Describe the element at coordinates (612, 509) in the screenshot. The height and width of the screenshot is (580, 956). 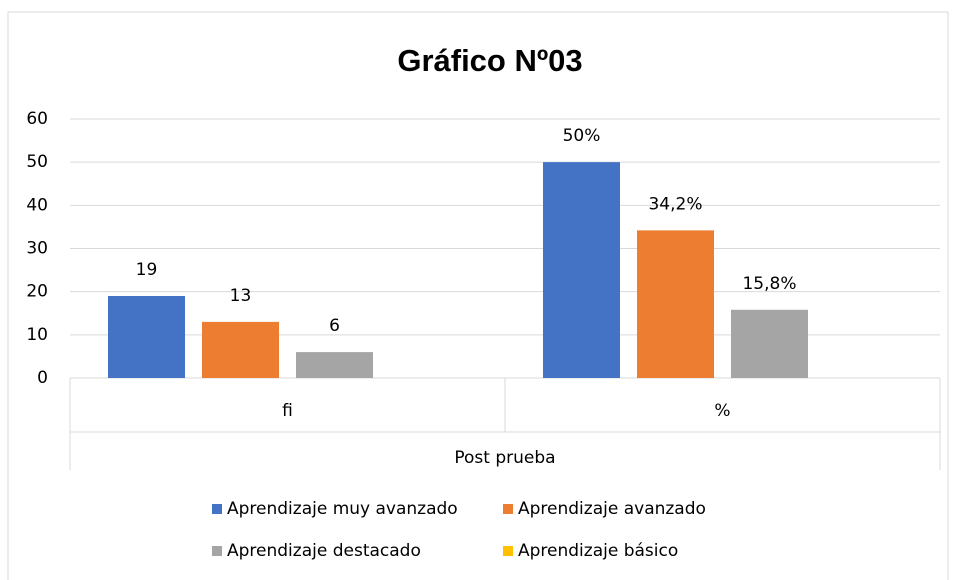
I see `legend-label: Aprendizaje avanzado` at that location.